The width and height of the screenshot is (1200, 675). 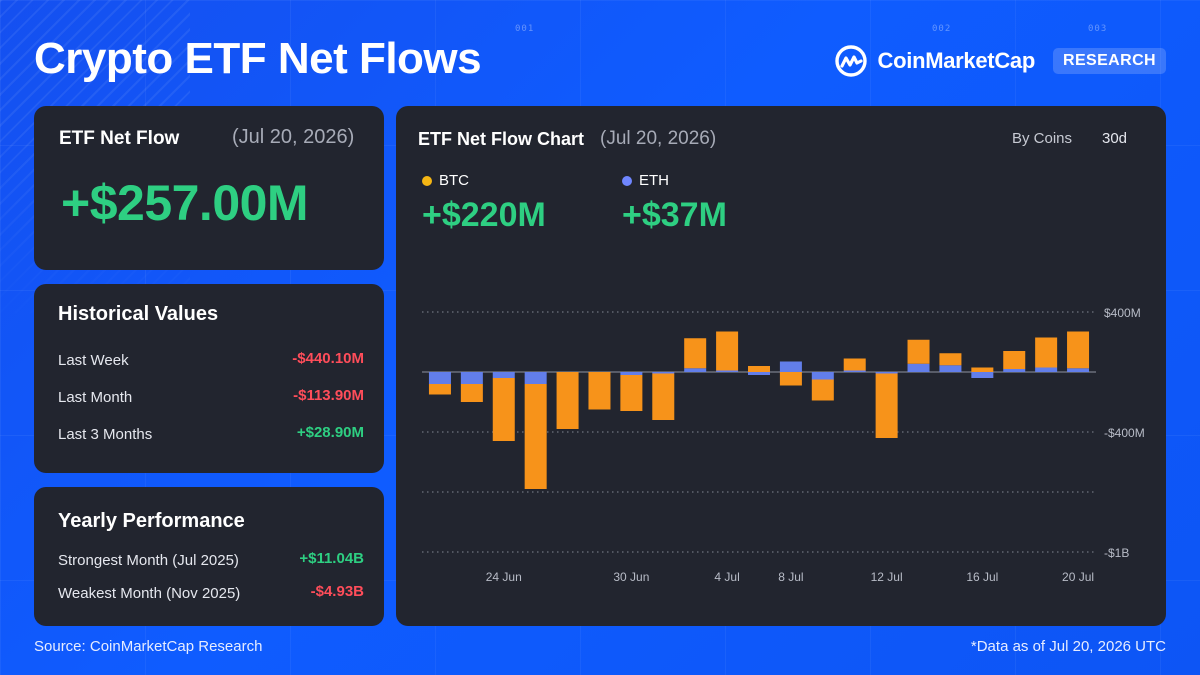 What do you see at coordinates (1042, 138) in the screenshot?
I see `by-coins-filter: By Coins` at bounding box center [1042, 138].